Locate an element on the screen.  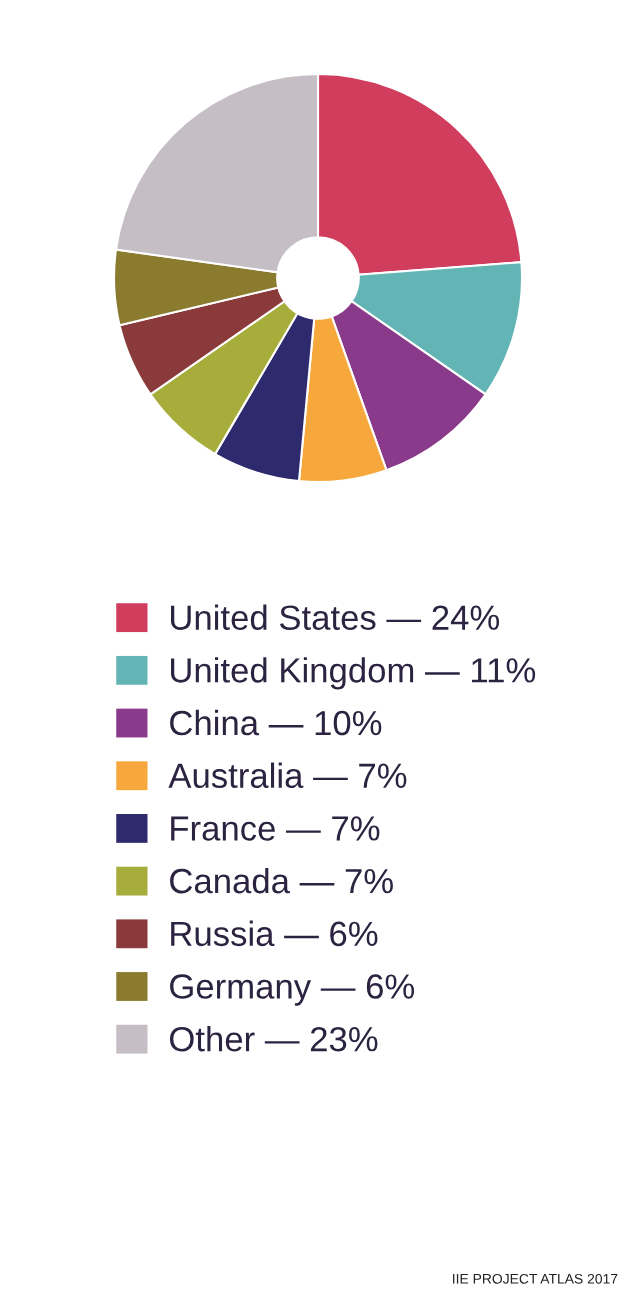
legend-label: Germany — 6% is located at coordinates (292, 990).